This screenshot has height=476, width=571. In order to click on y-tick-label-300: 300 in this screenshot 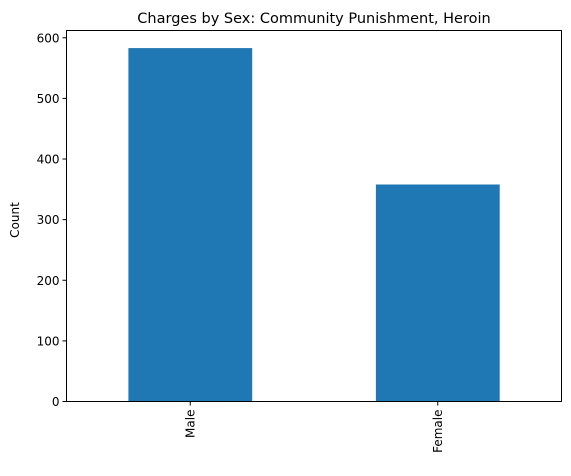, I will do `click(48, 220)`.